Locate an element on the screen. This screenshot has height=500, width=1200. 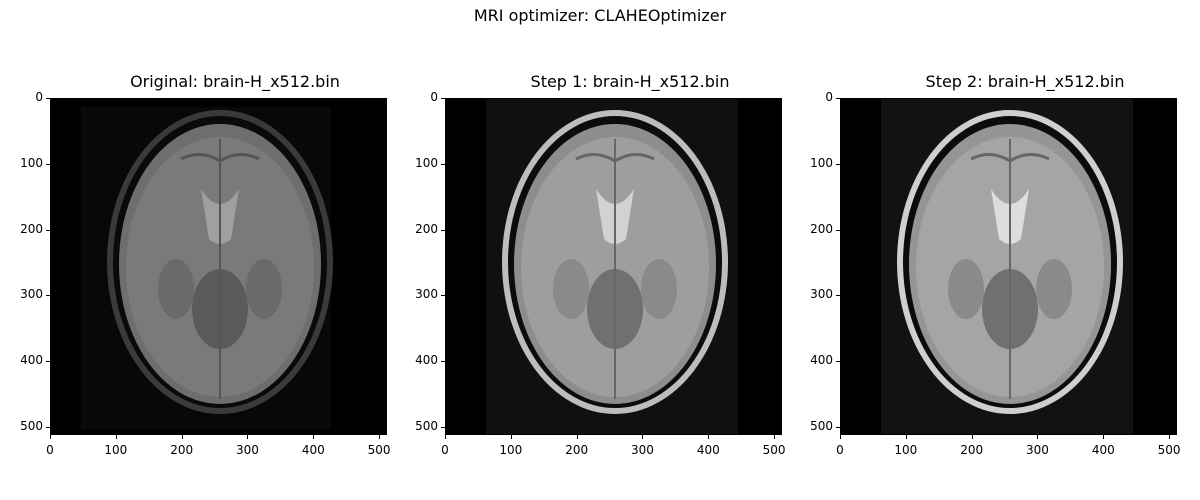
panel-title: Step 1: brain-H_x512.bin is located at coordinates (630, 81).